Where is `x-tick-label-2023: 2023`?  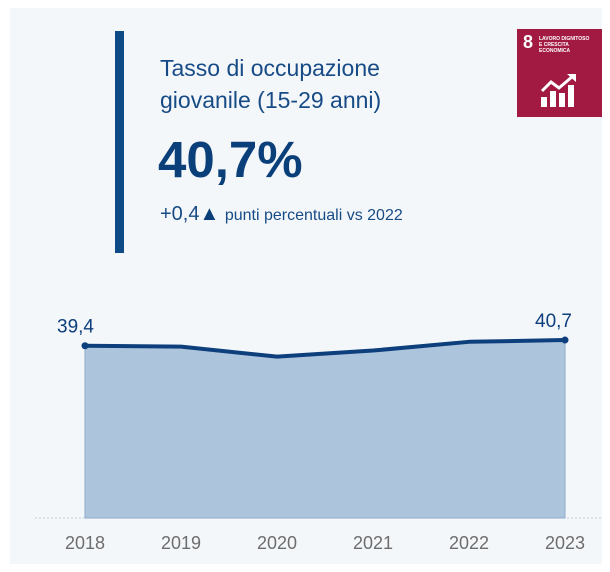 x-tick-label-2023: 2023 is located at coordinates (565, 543).